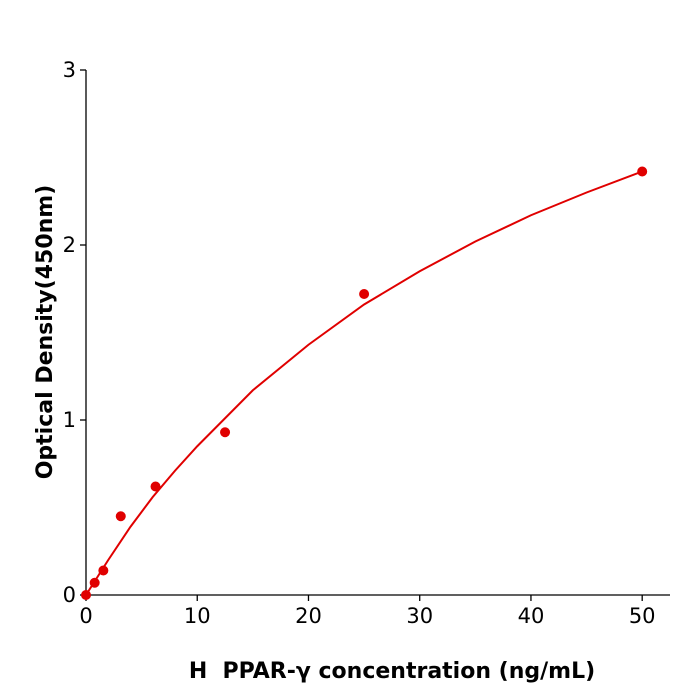  What do you see at coordinates (531, 616) in the screenshot?
I see `x-tick-label: 40` at bounding box center [531, 616].